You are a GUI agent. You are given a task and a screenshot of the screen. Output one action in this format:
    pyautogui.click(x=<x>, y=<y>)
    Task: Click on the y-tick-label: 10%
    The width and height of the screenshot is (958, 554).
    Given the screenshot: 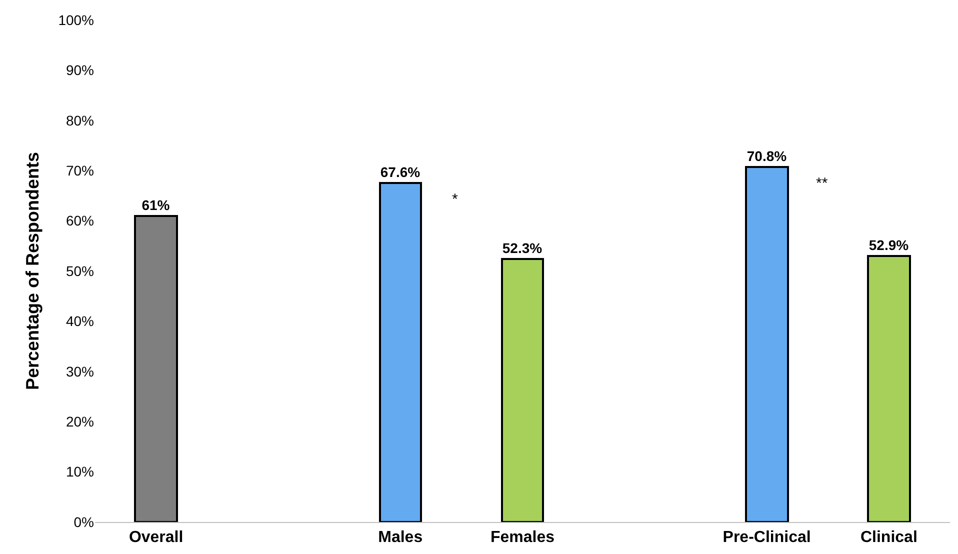 What is the action you would take?
    pyautogui.click(x=80, y=472)
    